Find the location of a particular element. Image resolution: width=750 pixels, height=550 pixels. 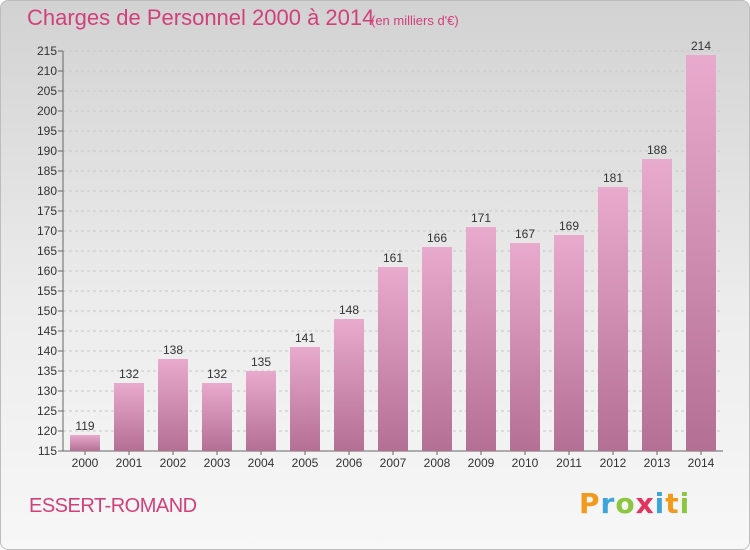

x-tick-label: 2012 is located at coordinates (613, 463).